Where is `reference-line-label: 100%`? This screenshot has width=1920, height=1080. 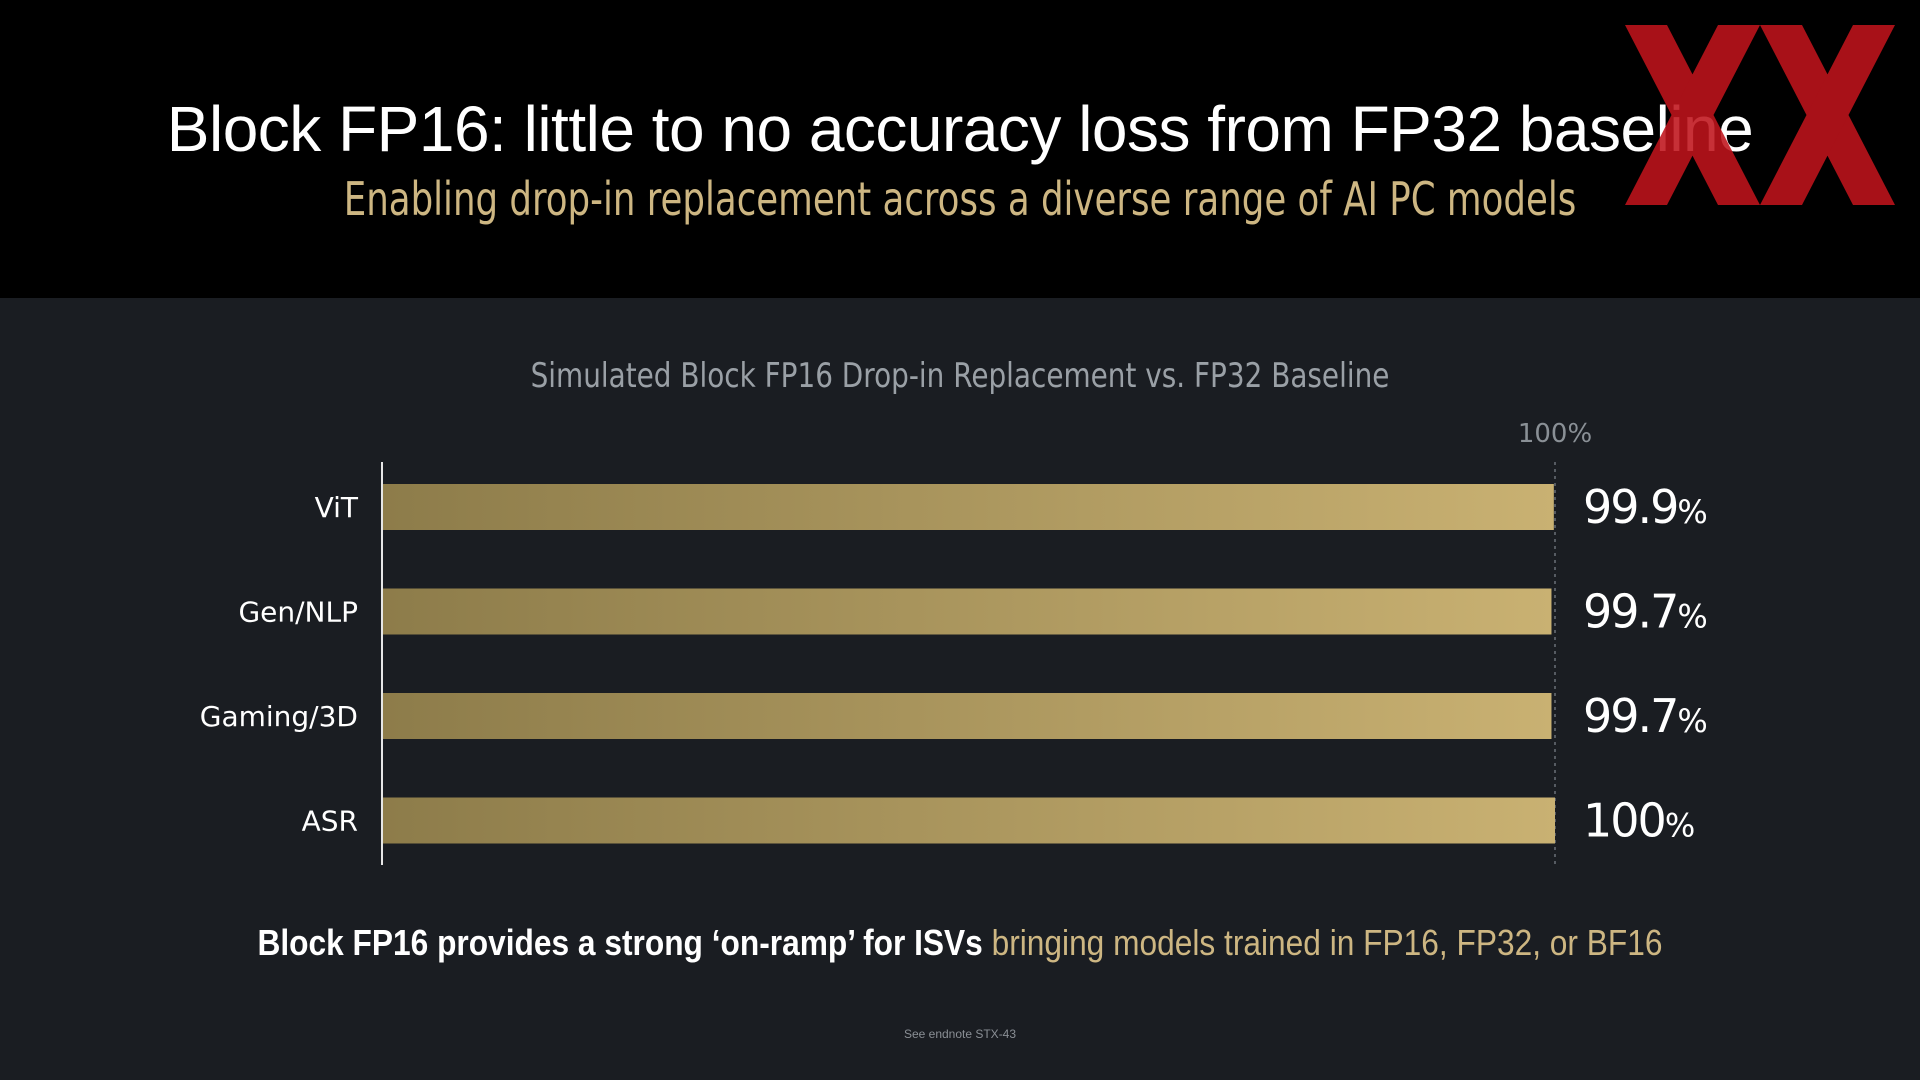 reference-line-label: 100% is located at coordinates (1555, 434).